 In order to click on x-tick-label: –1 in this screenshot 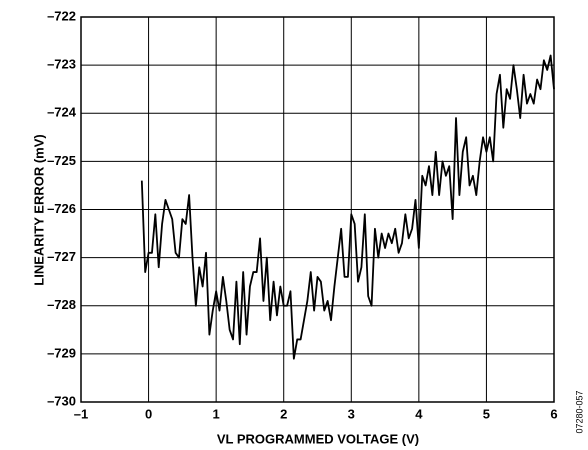, I will do `click(81, 413)`.